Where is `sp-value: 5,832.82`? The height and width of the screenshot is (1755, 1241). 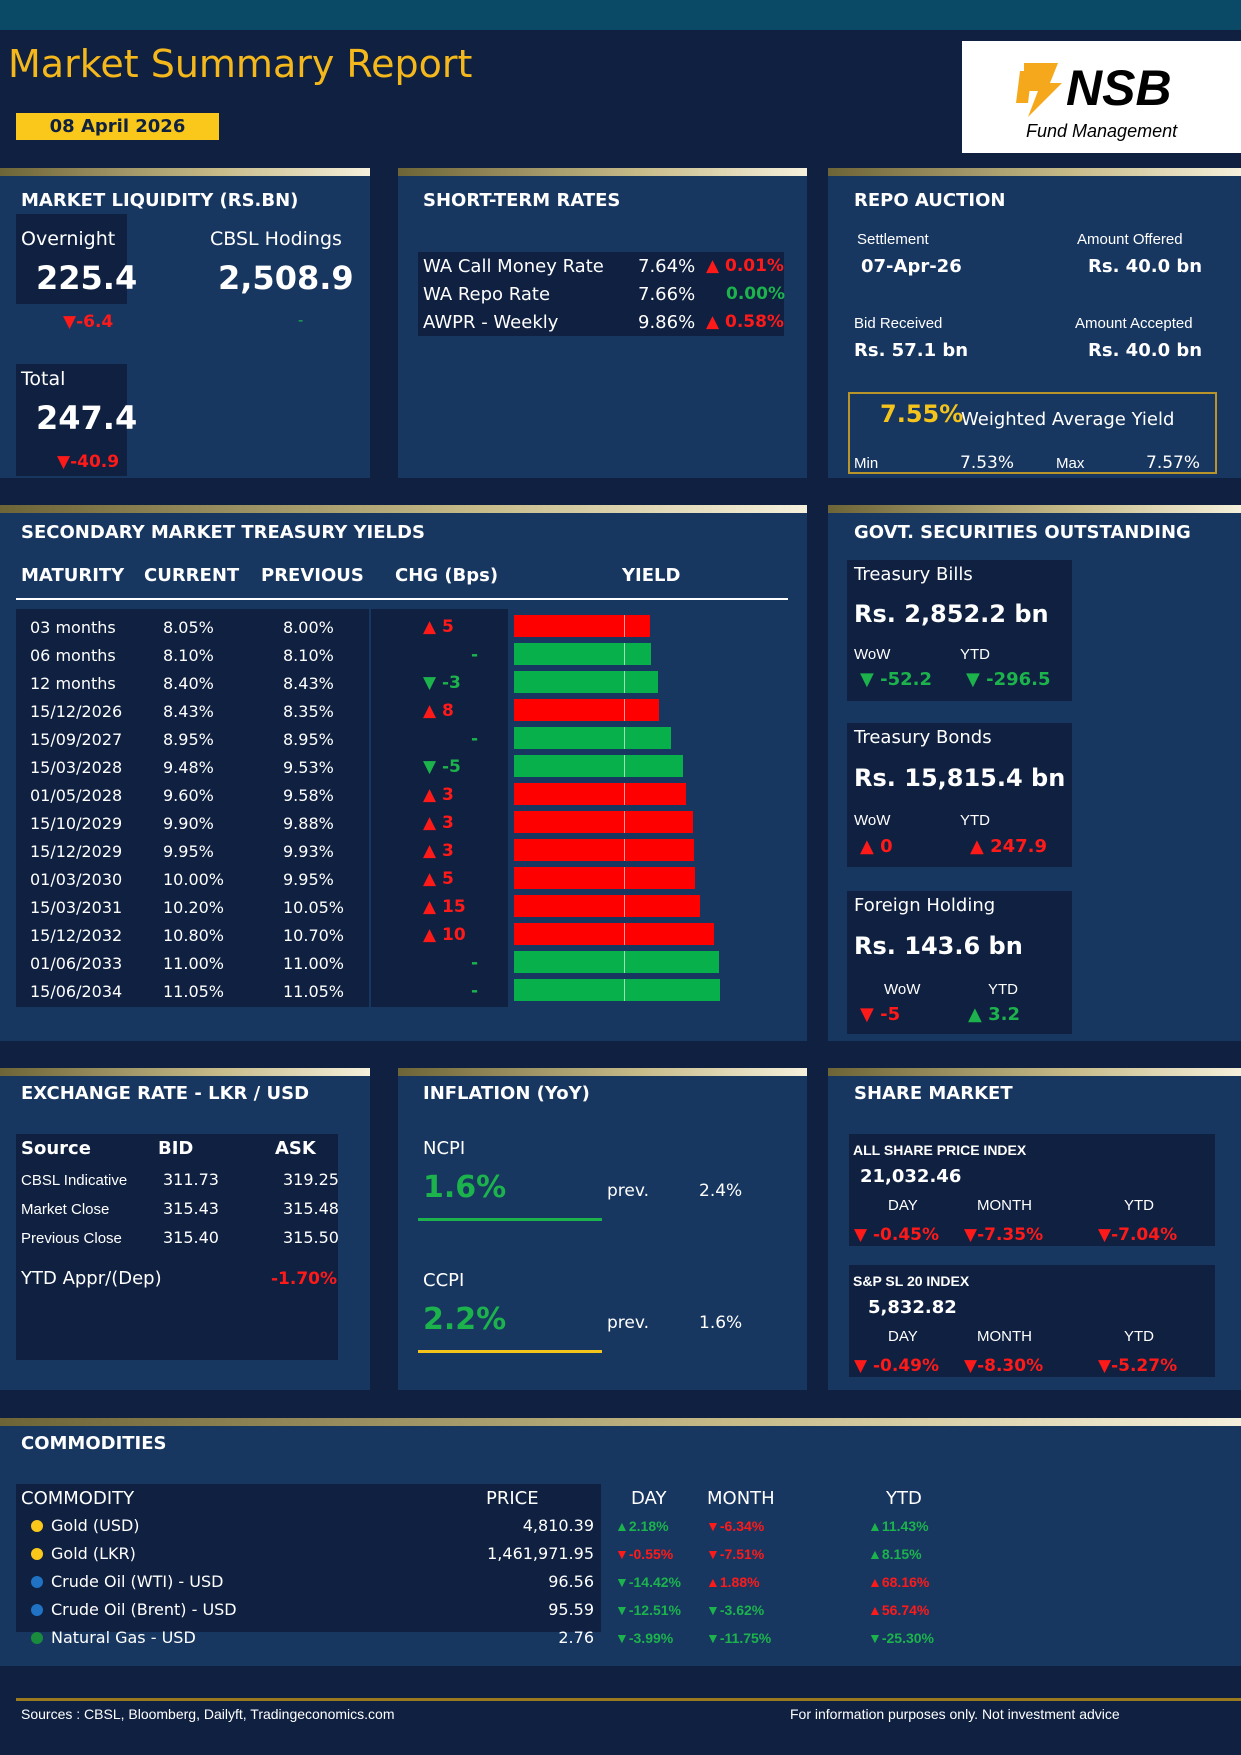
sp-value: 5,832.82 is located at coordinates (912, 1307).